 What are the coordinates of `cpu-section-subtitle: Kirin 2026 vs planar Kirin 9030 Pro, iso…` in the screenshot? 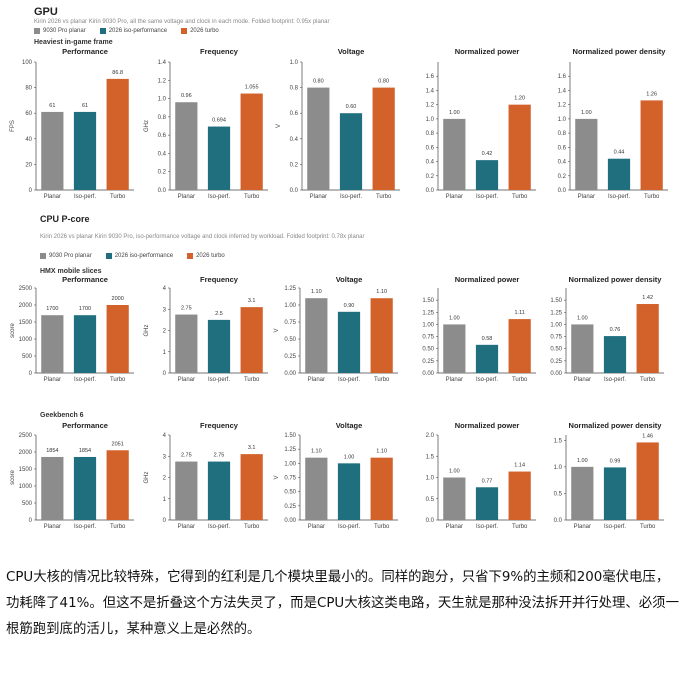 It's located at (202, 237).